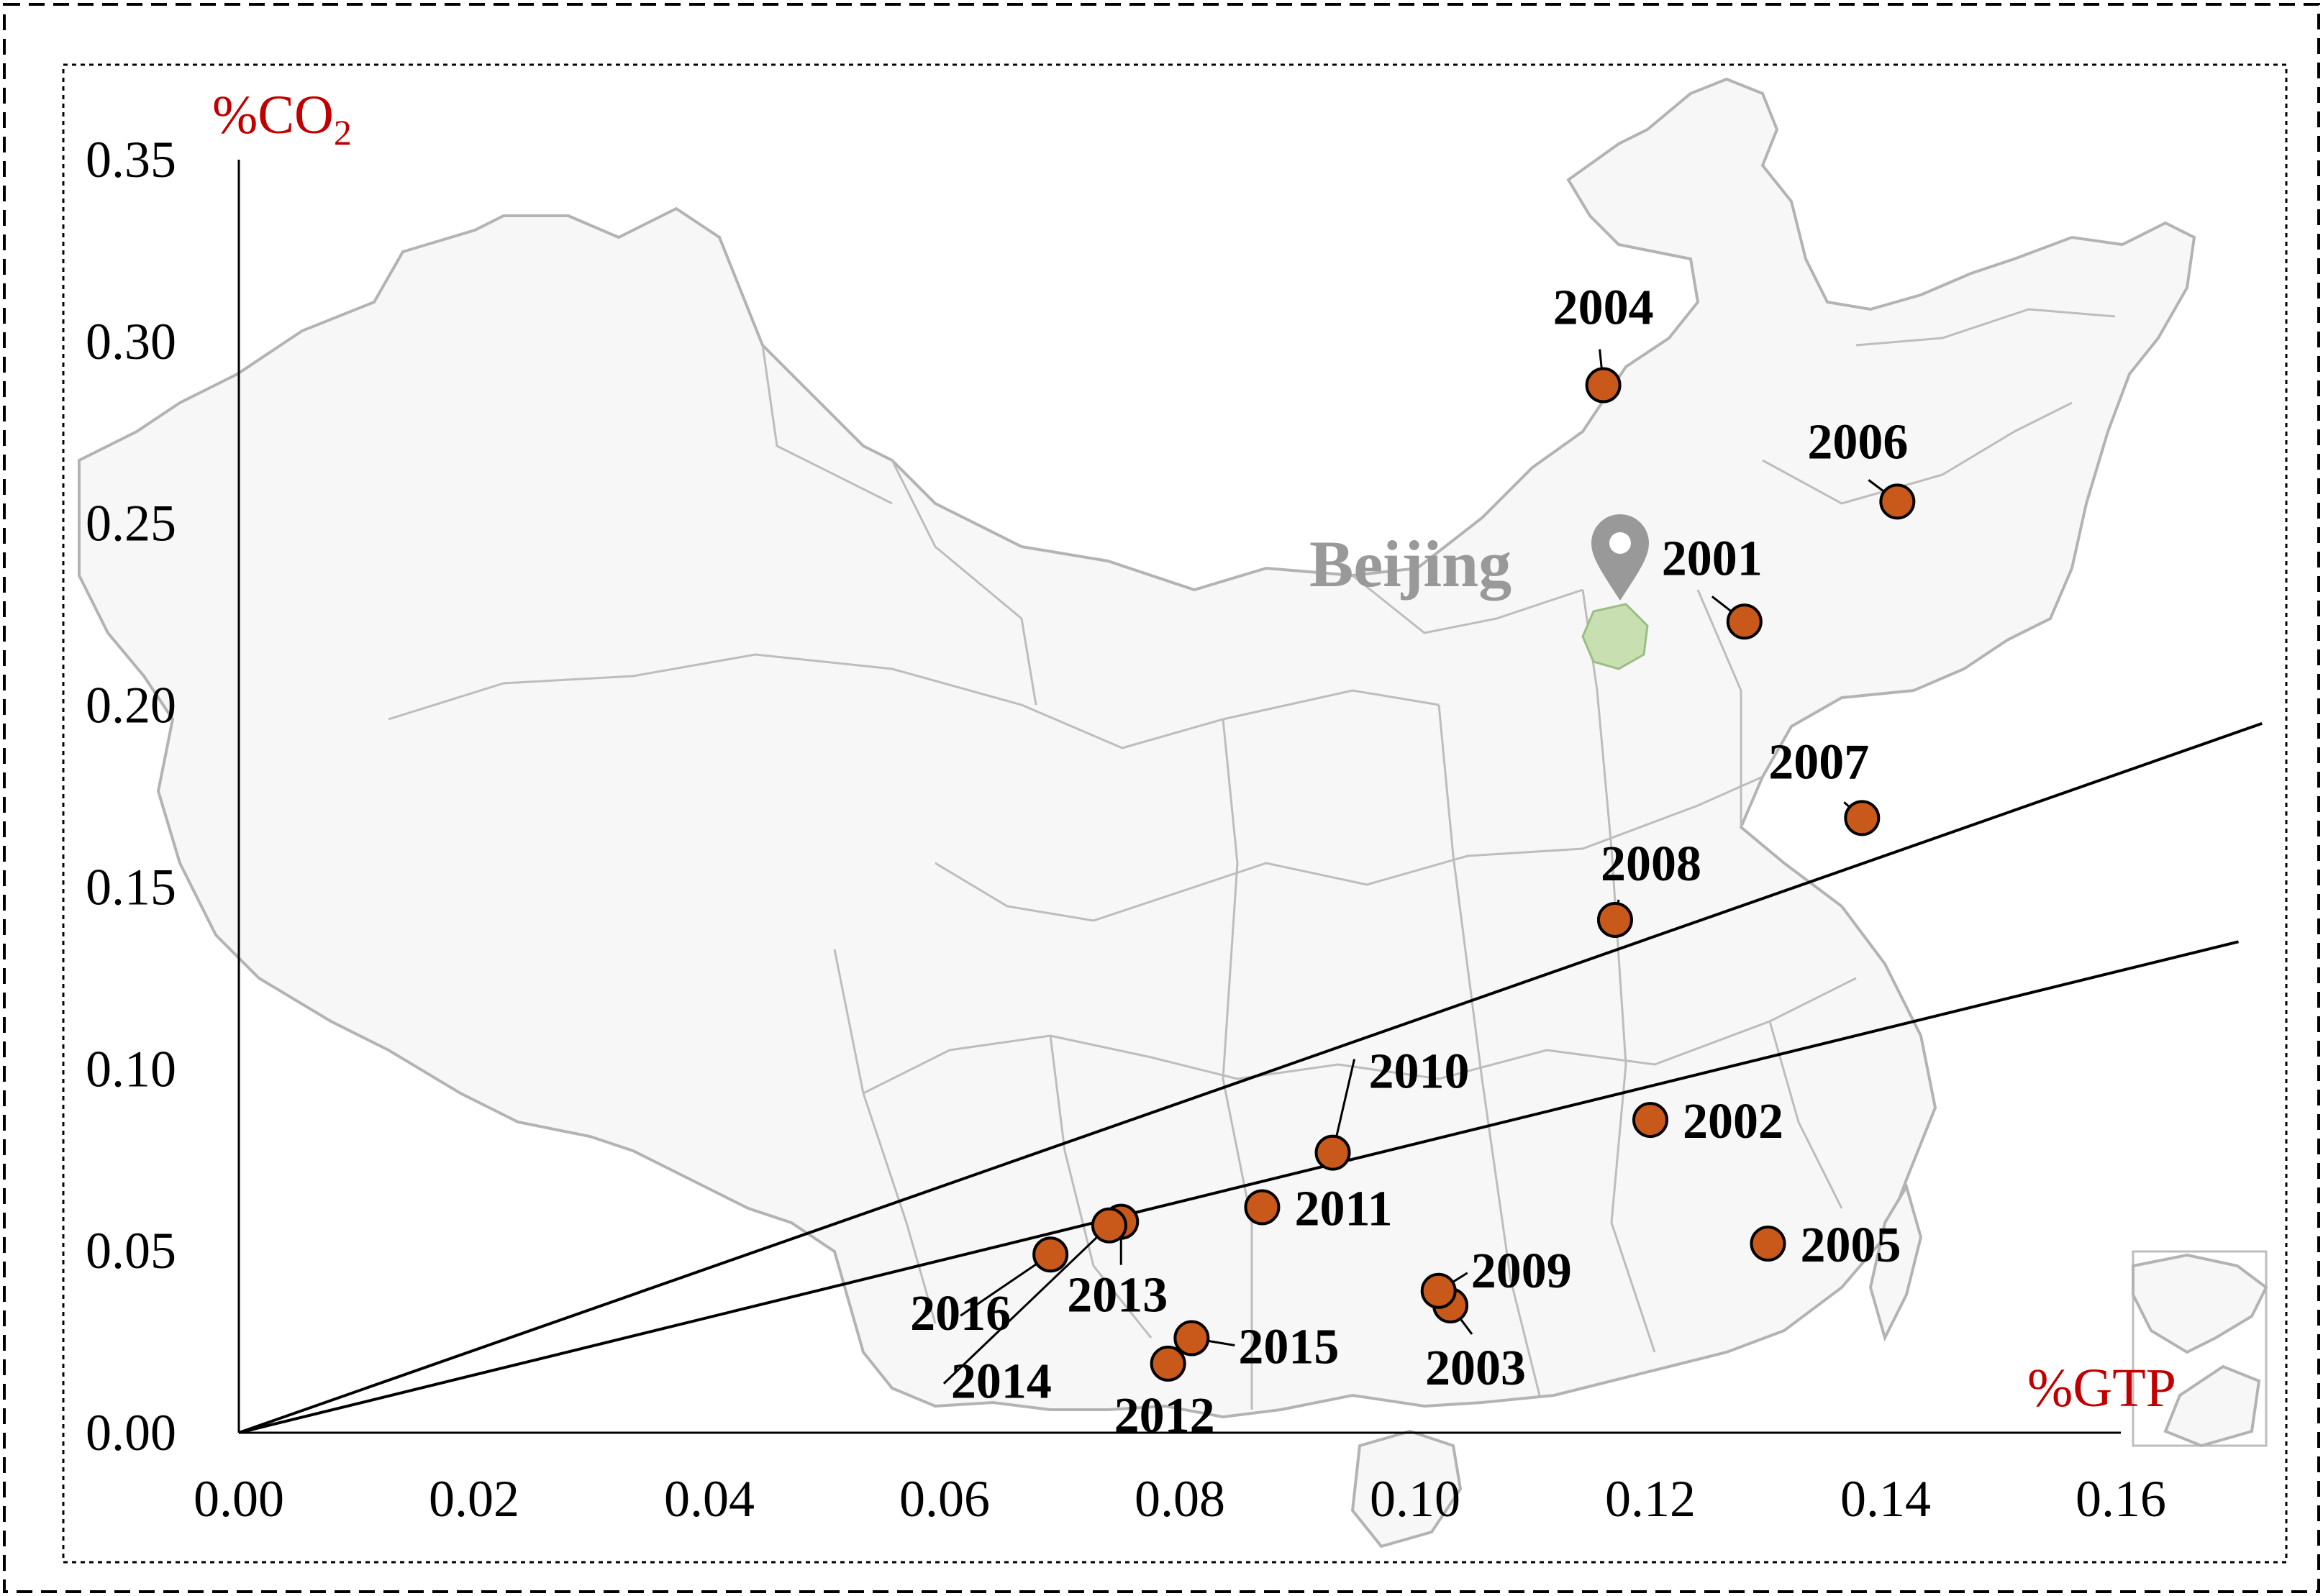 The image size is (2323, 1596). Describe the element at coordinates (131, 1069) in the screenshot. I see `y-tick-label: 0.10` at that location.